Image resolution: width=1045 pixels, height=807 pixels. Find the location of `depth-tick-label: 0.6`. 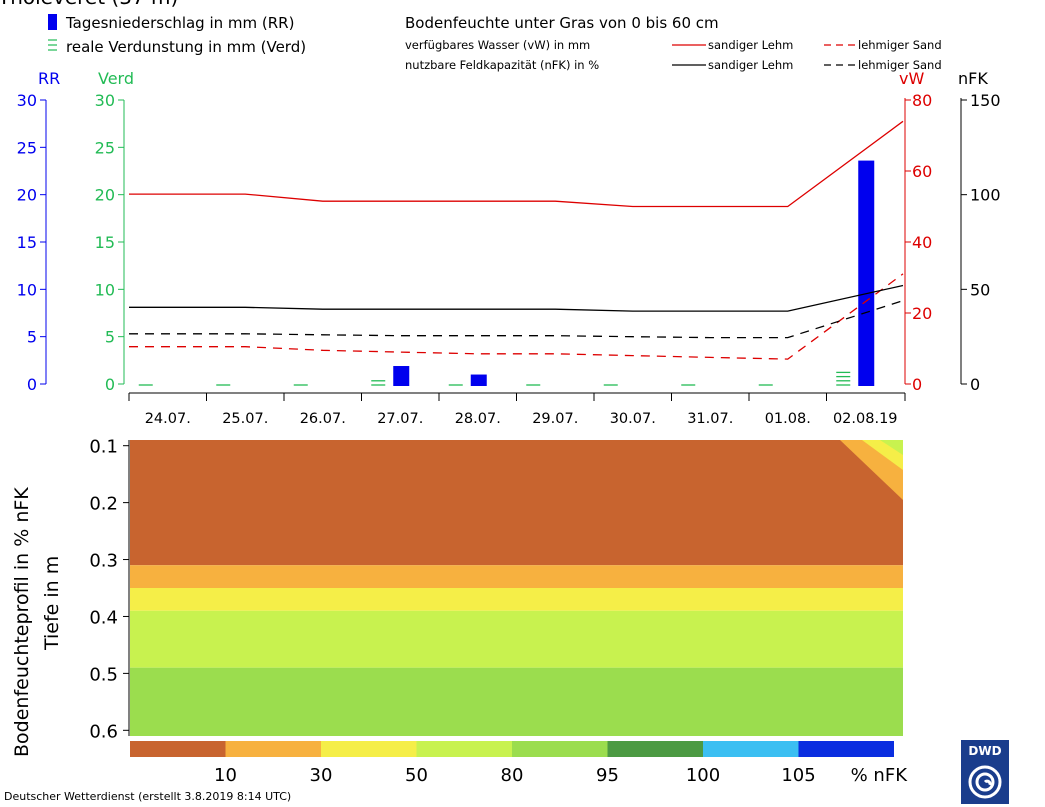

depth-tick-label: 0.6 is located at coordinates (103, 731).